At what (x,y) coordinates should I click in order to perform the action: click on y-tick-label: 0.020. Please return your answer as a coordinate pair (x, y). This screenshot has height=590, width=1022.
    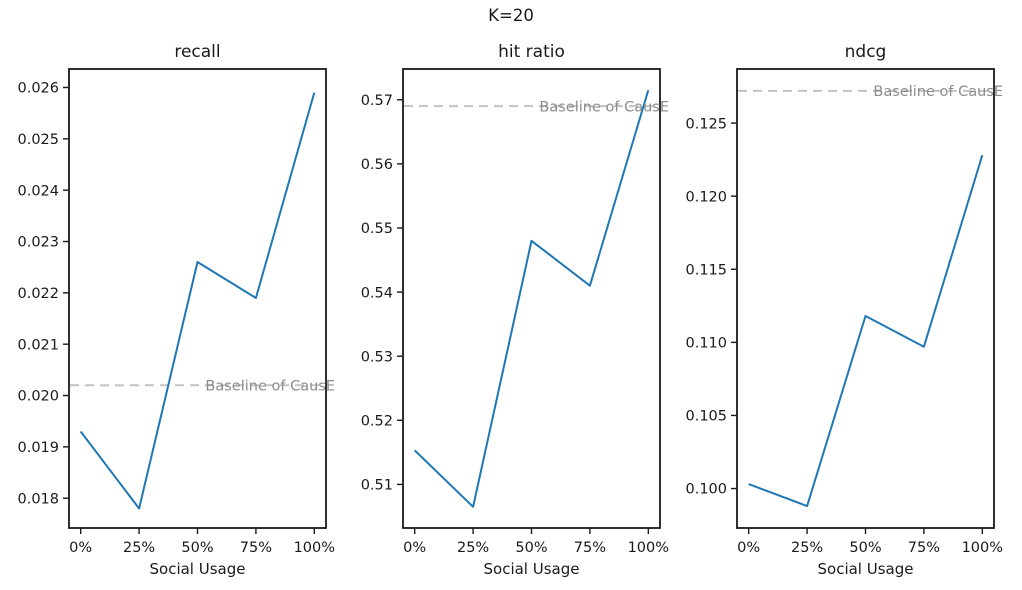
    Looking at the image, I should click on (38, 397).